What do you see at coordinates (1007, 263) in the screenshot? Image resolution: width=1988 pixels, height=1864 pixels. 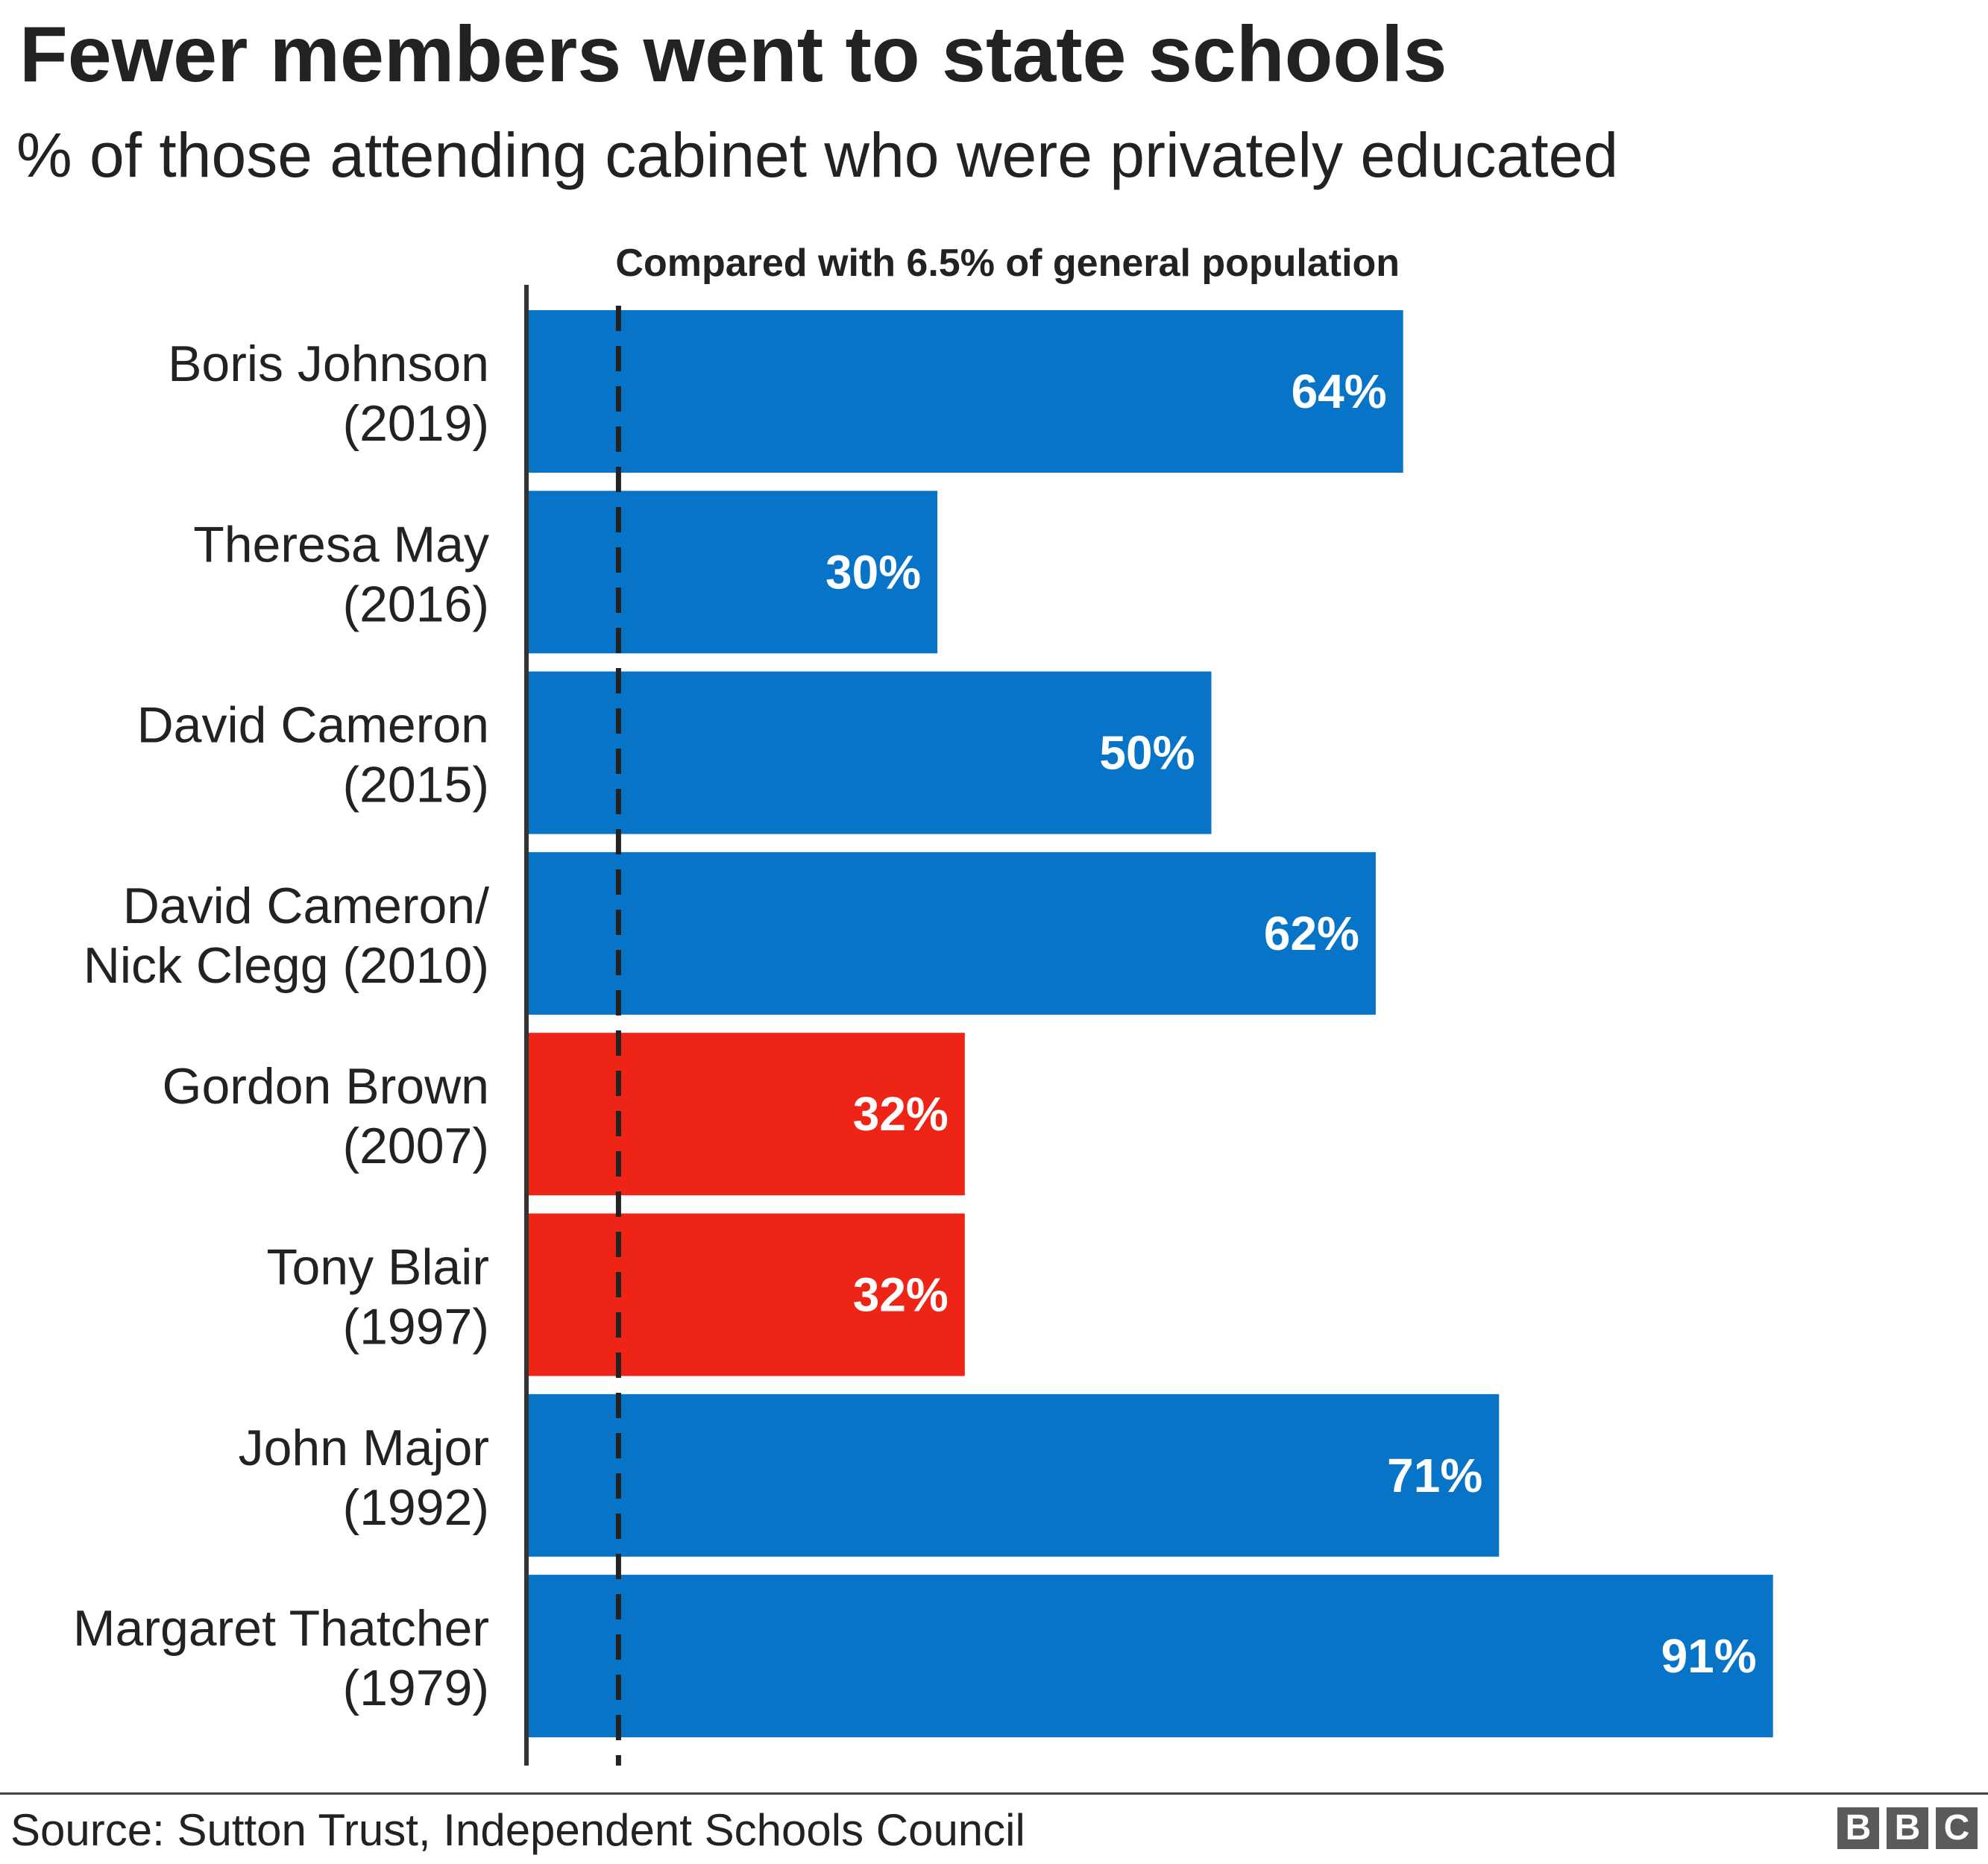 I see `reference-line-label: Compared with 6.5% of general population` at bounding box center [1007, 263].